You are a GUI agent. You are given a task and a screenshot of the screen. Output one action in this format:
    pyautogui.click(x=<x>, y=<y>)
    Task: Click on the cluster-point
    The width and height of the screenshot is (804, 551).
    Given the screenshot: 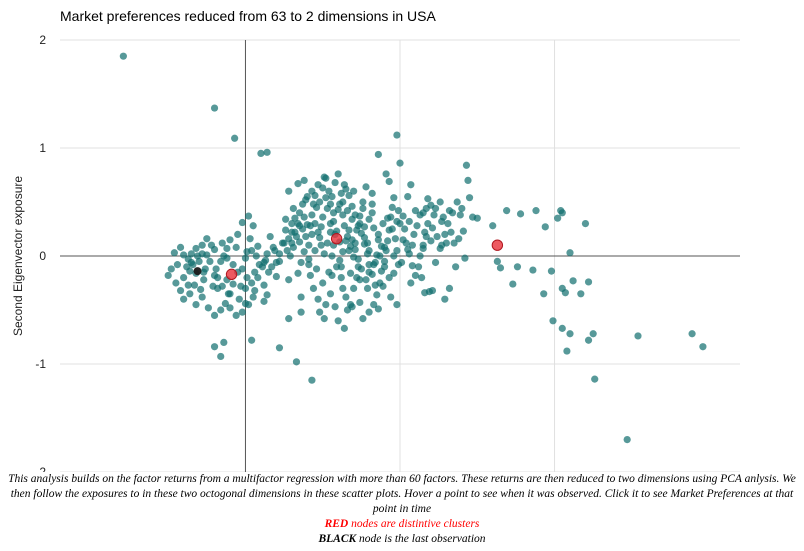 What is the action you would take?
    pyautogui.click(x=497, y=245)
    